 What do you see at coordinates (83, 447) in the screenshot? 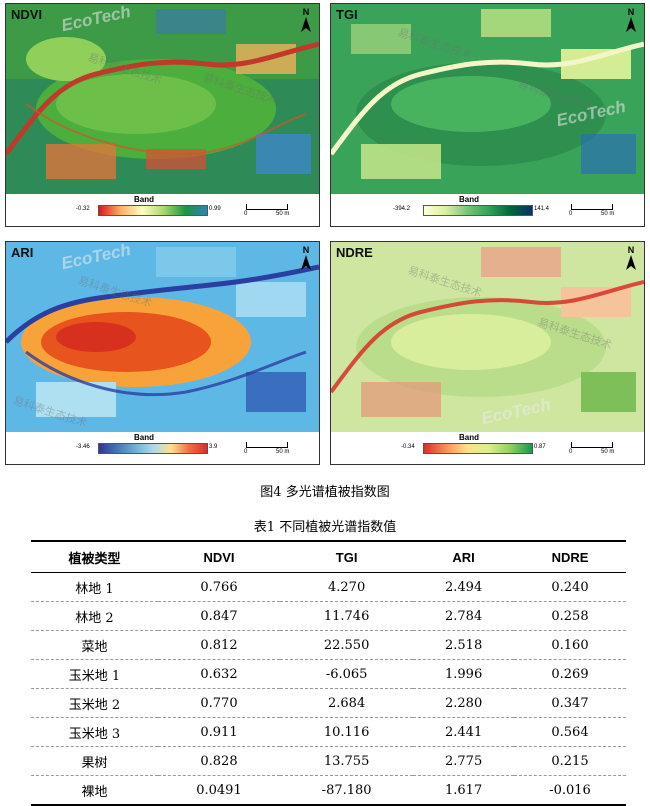
I see `legend-min: -3.46` at bounding box center [83, 447].